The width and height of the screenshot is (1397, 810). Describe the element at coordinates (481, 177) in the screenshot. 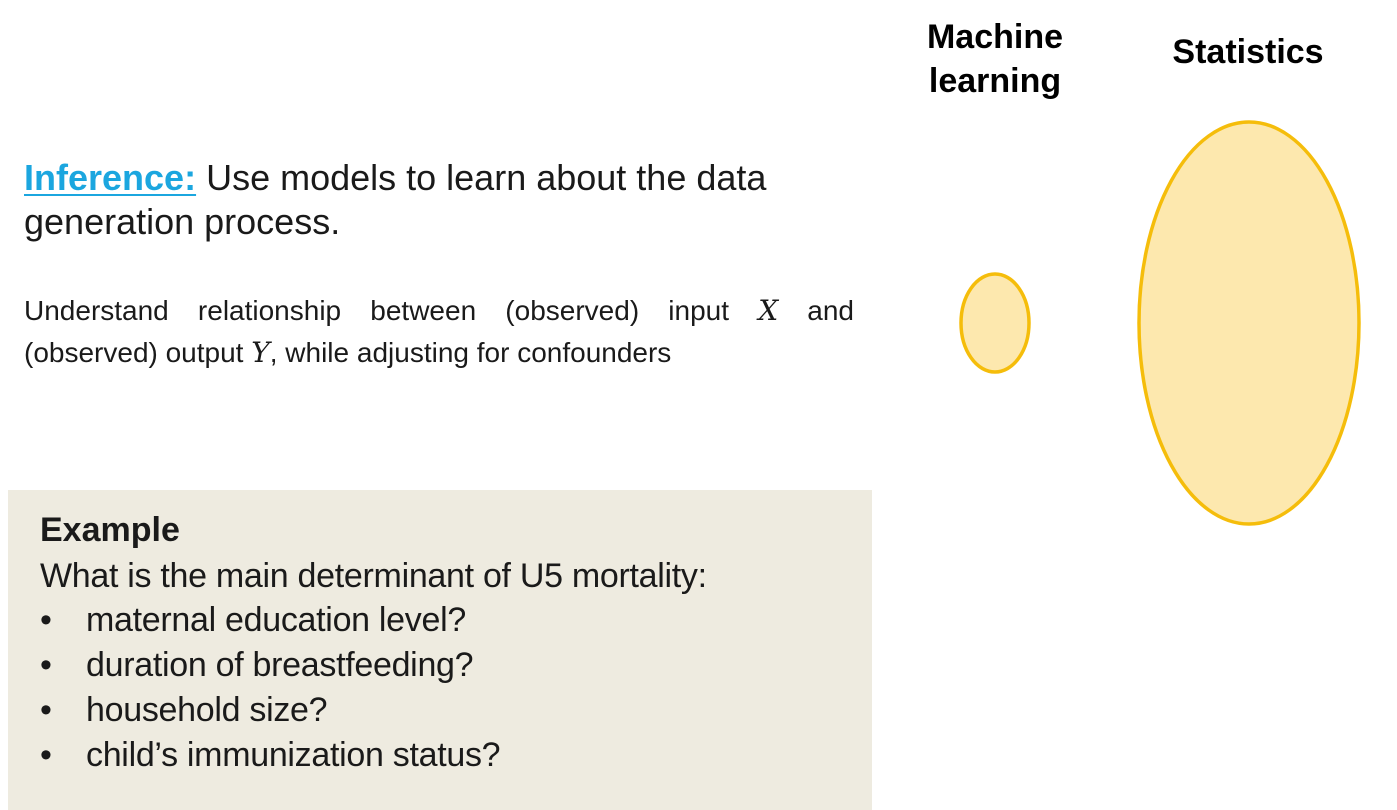

I see `inference-text-line1: Use models to learn about the data` at that location.